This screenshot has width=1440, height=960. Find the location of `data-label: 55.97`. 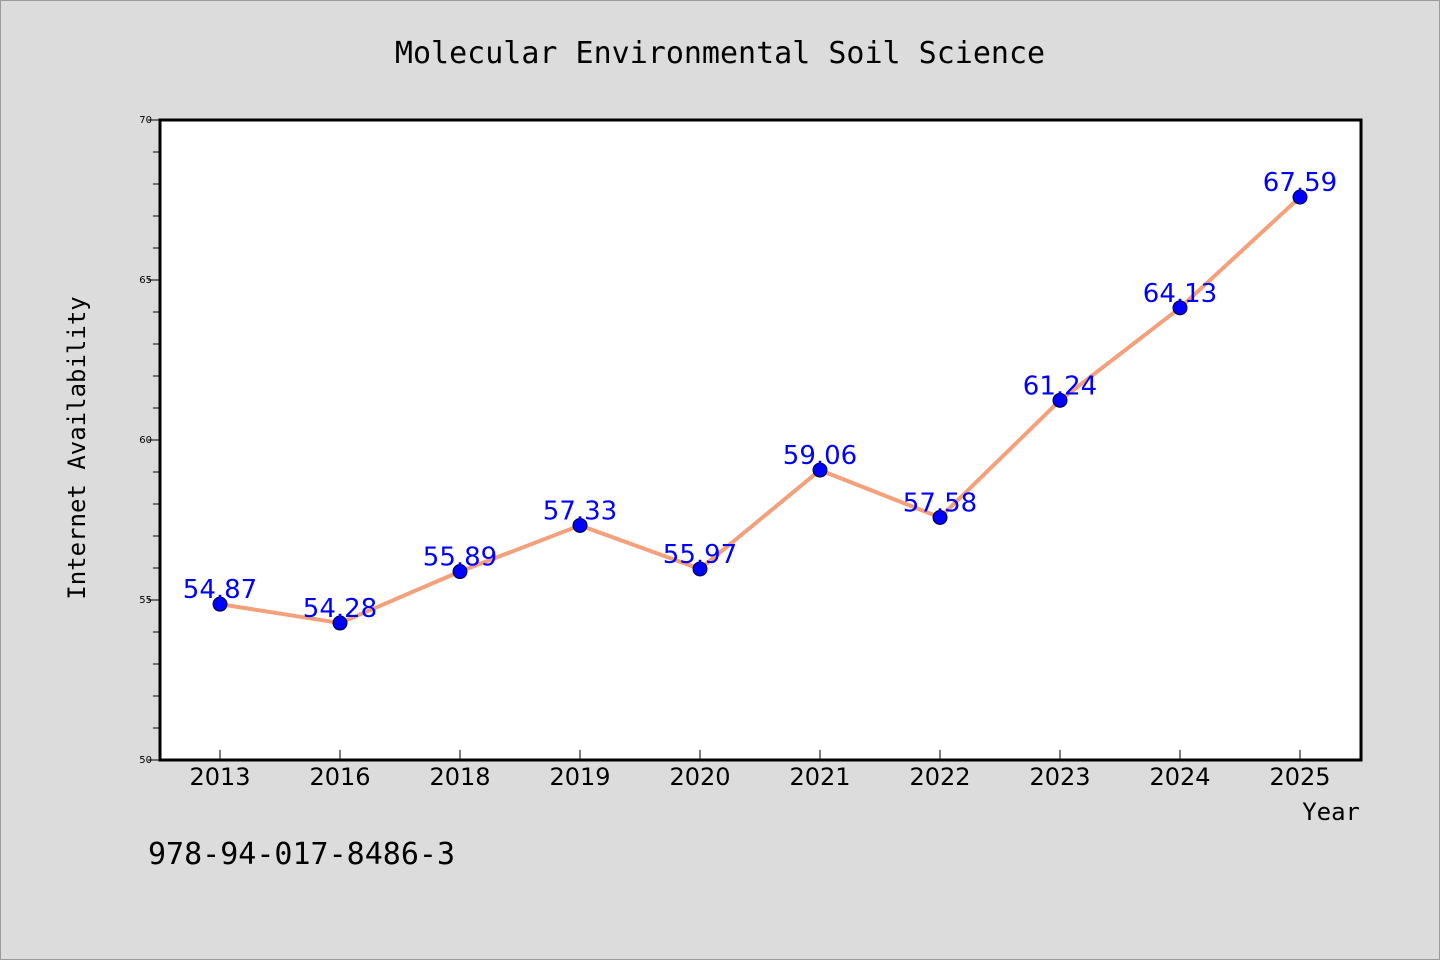

data-label: 55.97 is located at coordinates (700, 555).